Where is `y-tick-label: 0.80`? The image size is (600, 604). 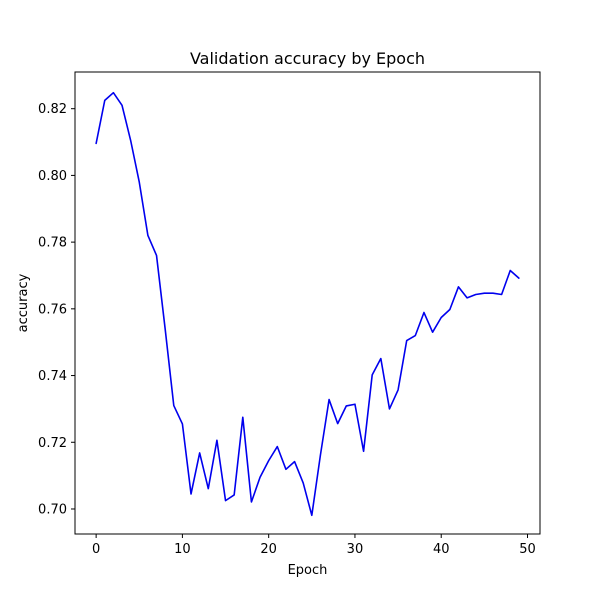 y-tick-label: 0.80 is located at coordinates (52, 176).